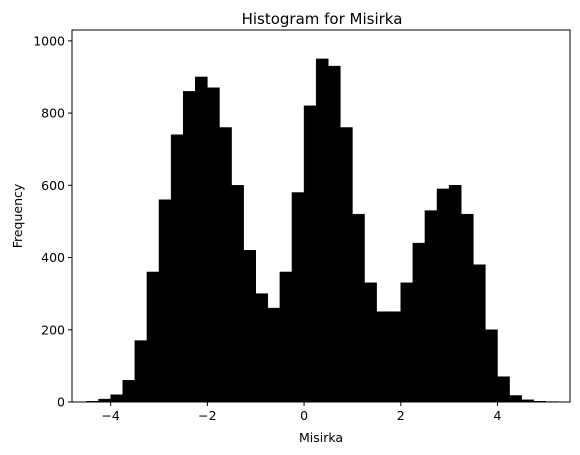 The height and width of the screenshot is (455, 580). What do you see at coordinates (497, 415) in the screenshot?
I see `x-tick-label: 4` at bounding box center [497, 415].